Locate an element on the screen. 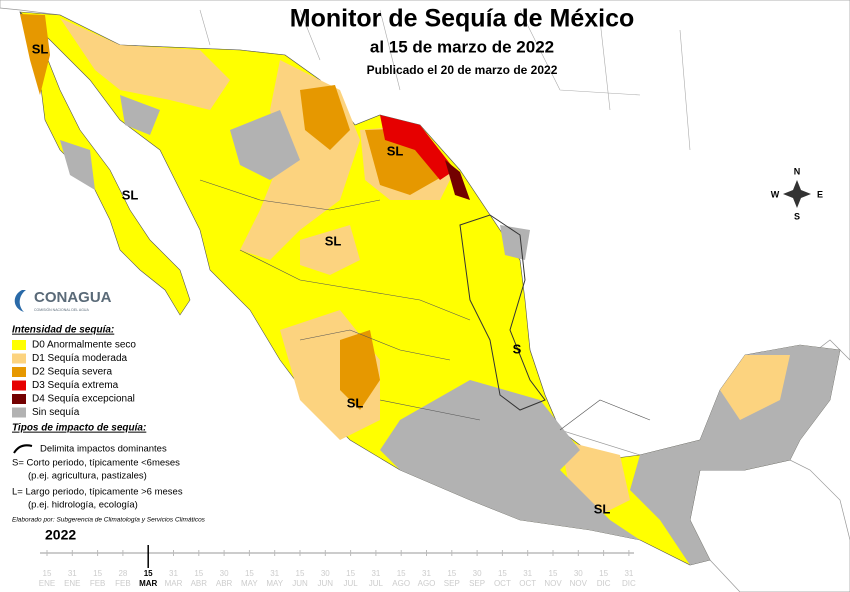 The image size is (850, 592). legend-title: Intensidad de sequía: is located at coordinates (63, 330).